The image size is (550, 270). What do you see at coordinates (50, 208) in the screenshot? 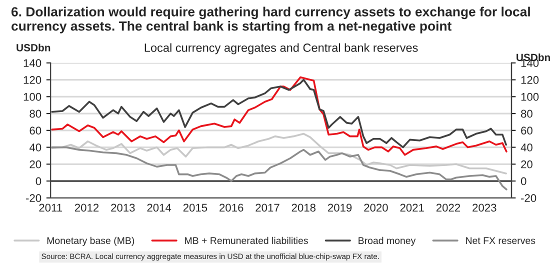
I see `x-tick-label: 2011` at bounding box center [50, 208].